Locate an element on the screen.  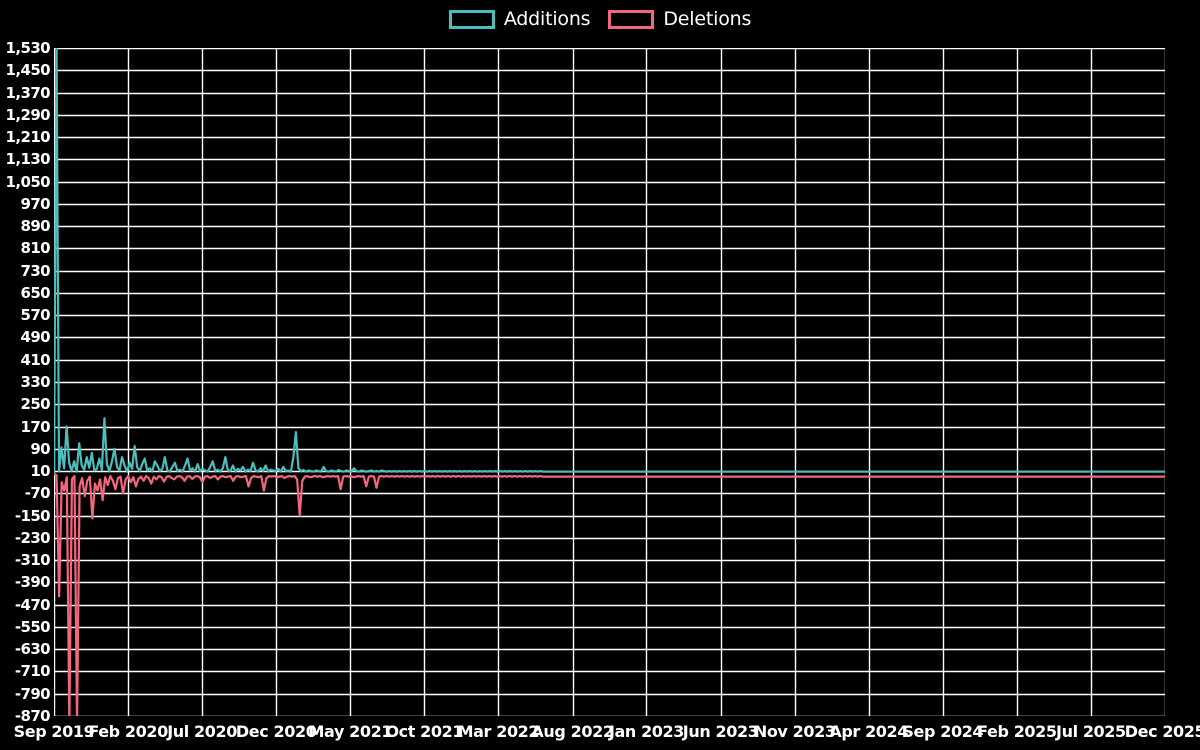
legend-entry-additions: Additions is located at coordinates (519, 19).